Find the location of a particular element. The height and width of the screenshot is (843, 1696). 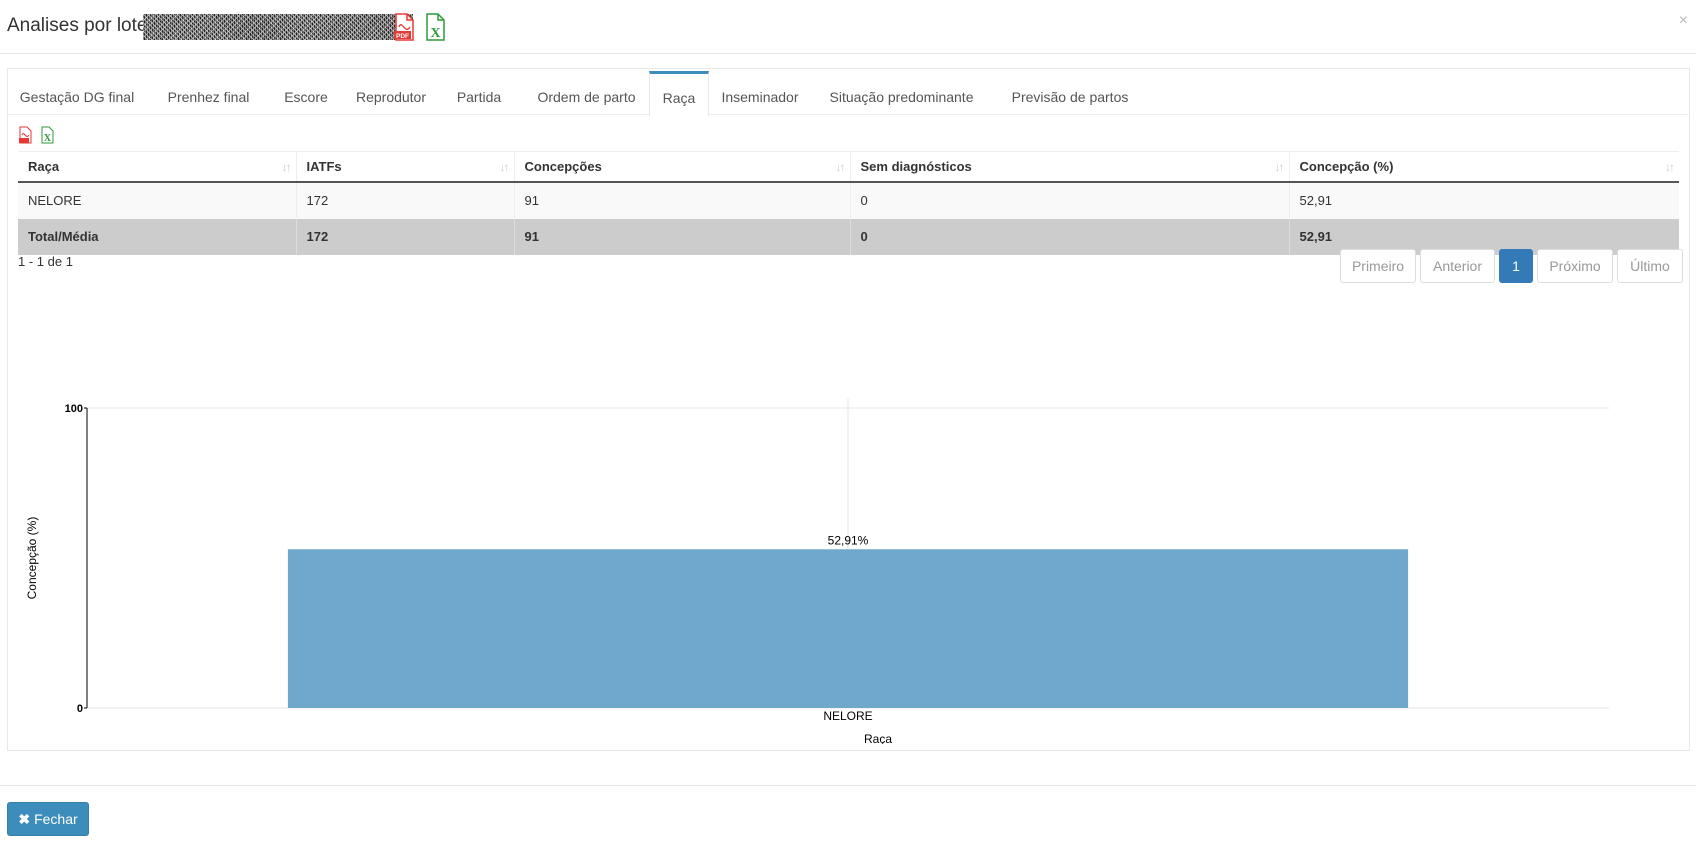

svg-text: PDF is located at coordinates (402, 36).